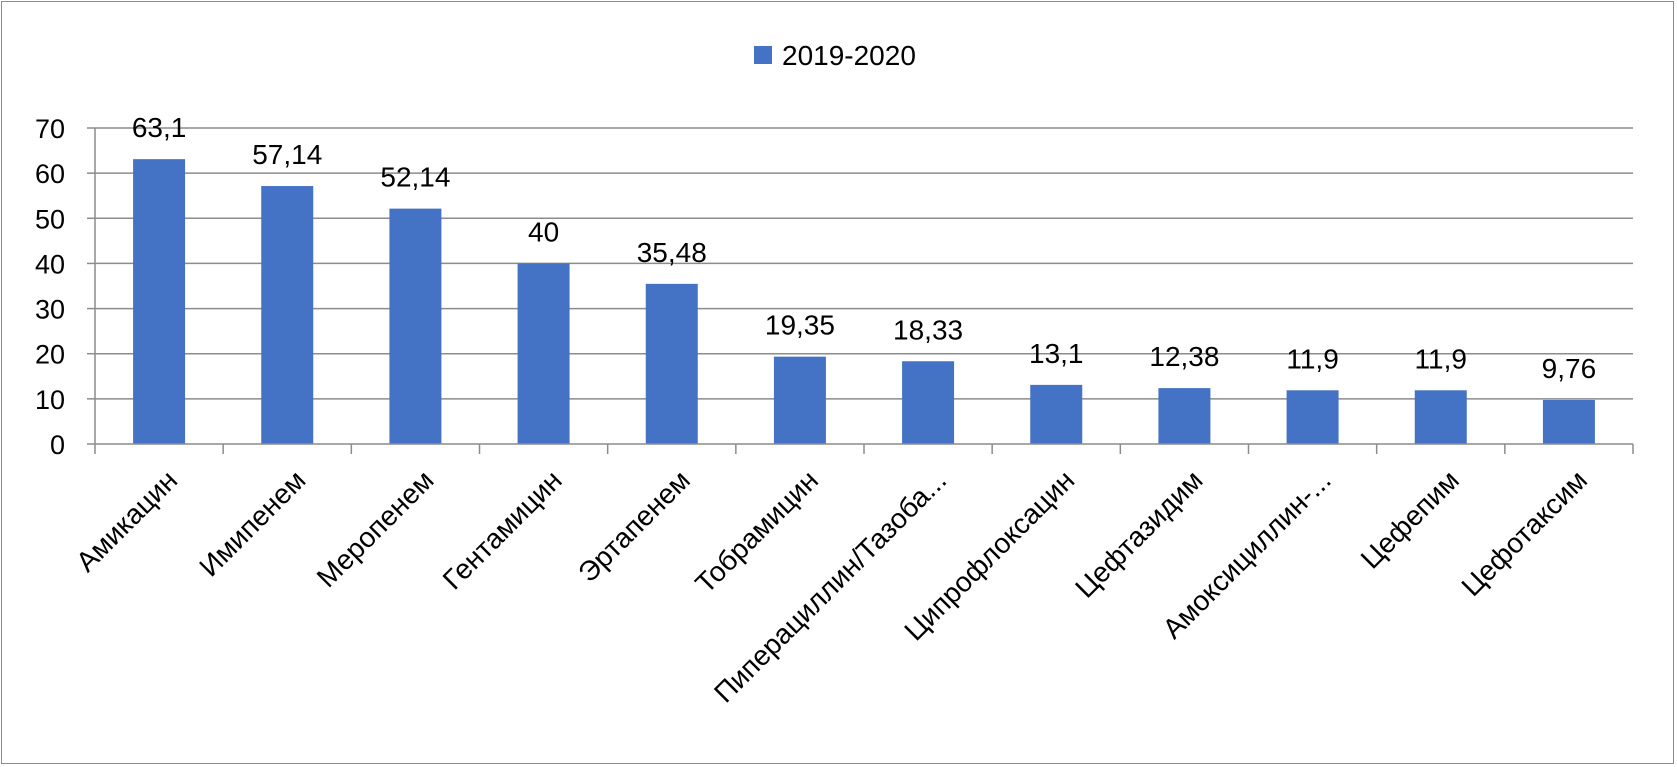 The width and height of the screenshot is (1677, 767). What do you see at coordinates (756, 531) in the screenshot?
I see `category-label: Тобрамицин` at bounding box center [756, 531].